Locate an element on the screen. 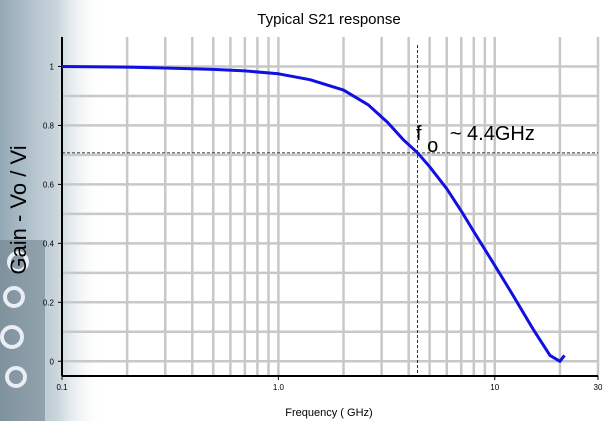 This screenshot has width=602, height=421. y-axis-label: Gain - Vo / Vi is located at coordinates (18, 209).